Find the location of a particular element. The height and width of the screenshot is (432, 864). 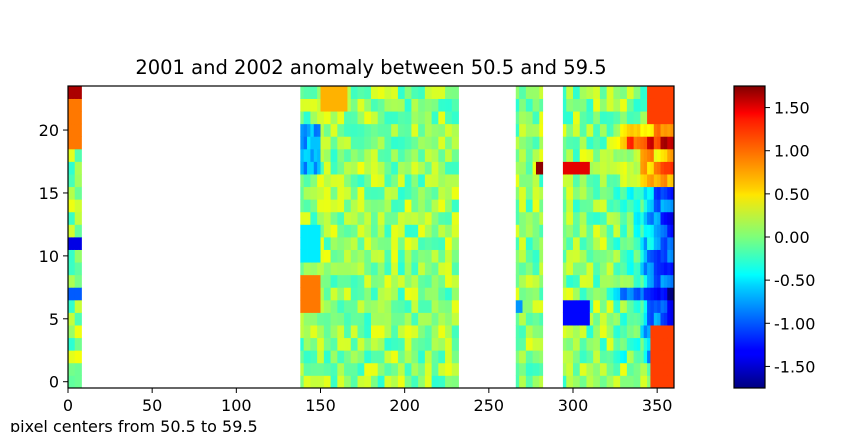

colorbar-ticks: -1.50-1.00-0.500.000.501.001.50 is located at coordinates (790, 237).